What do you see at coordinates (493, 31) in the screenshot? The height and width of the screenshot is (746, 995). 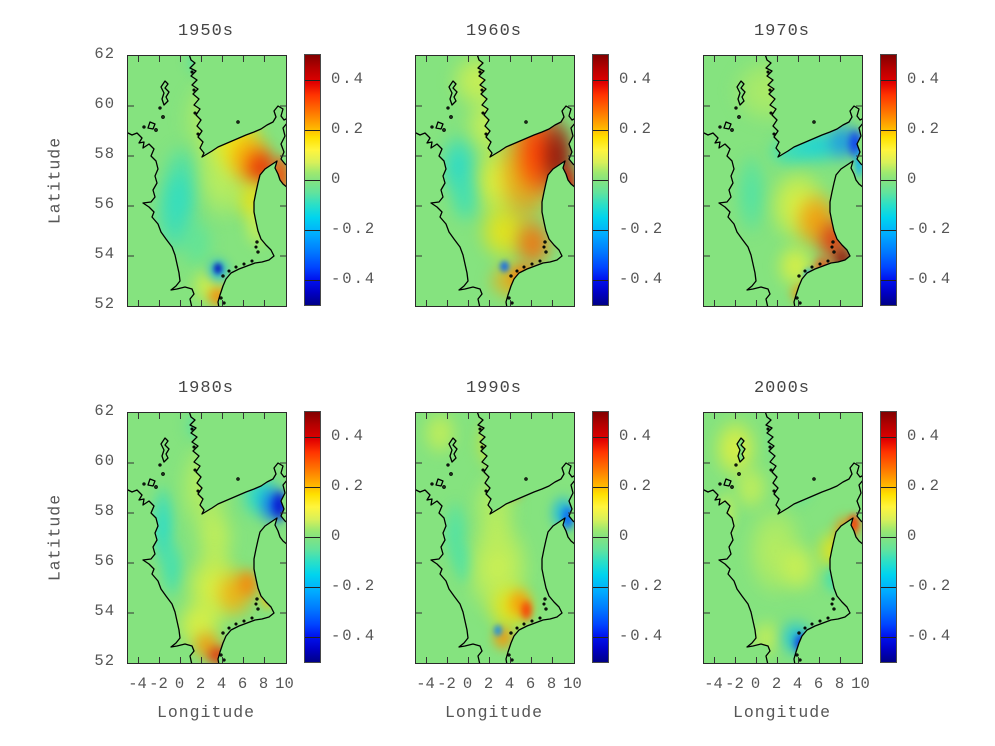 I see `panel-title: 1960s` at bounding box center [493, 31].